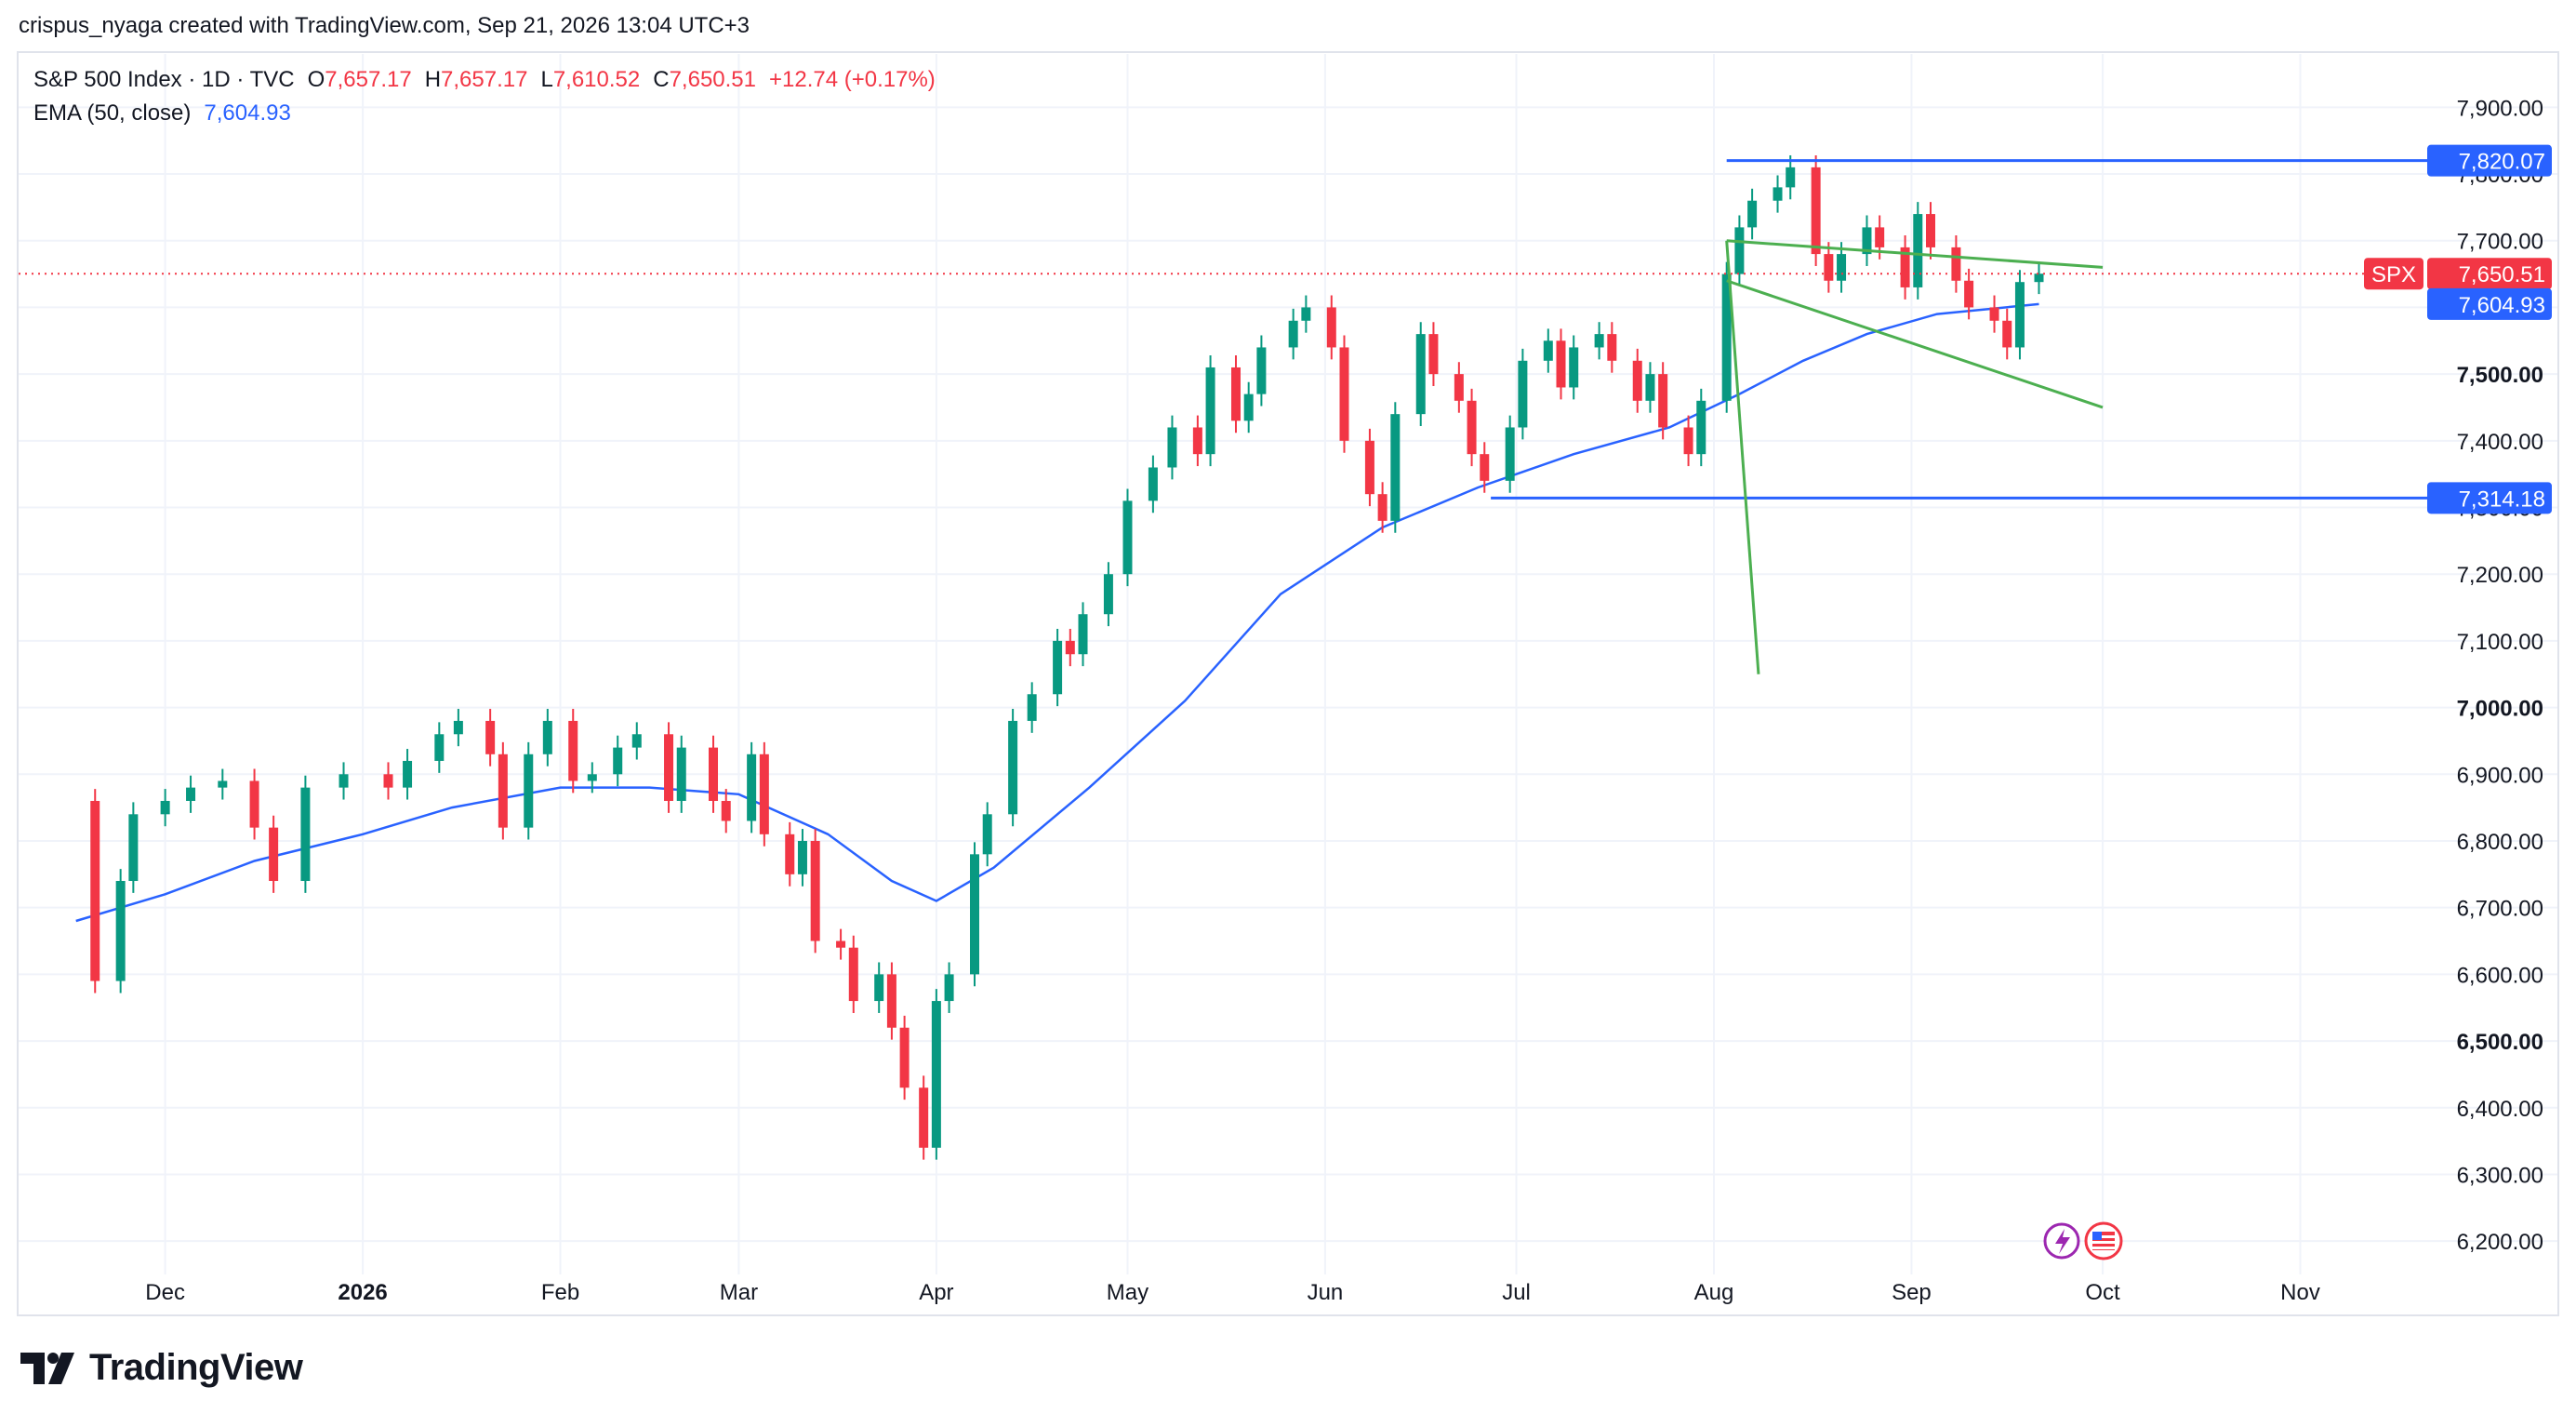 This screenshot has width=2576, height=1427. I want to click on ema-indicator-label: EMA (50, close), so click(112, 113).